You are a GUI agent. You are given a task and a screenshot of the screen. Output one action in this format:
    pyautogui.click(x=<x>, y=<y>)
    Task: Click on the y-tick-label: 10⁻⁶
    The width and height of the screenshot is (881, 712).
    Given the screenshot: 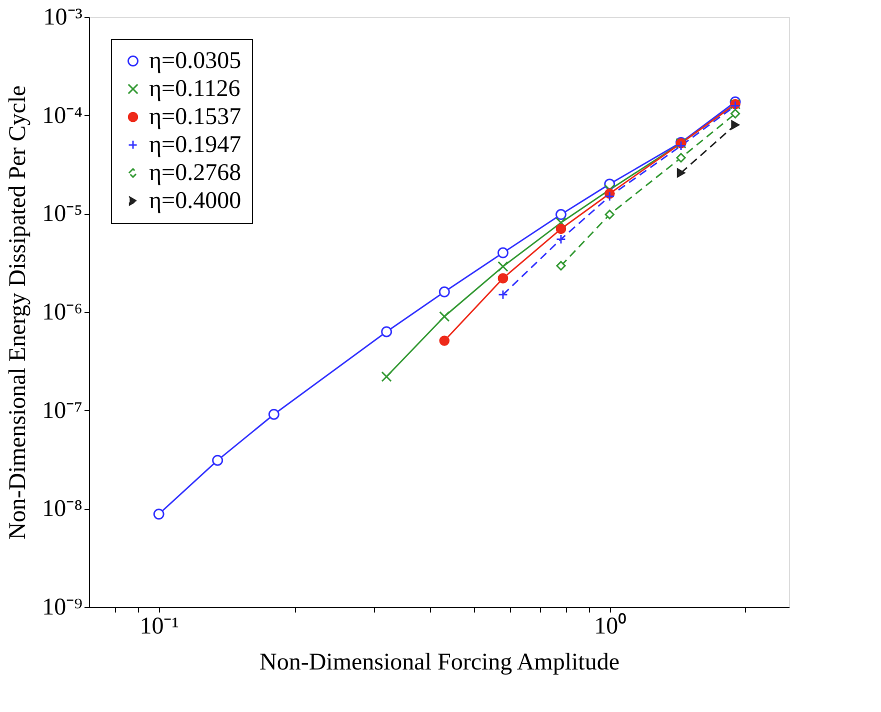 What is the action you would take?
    pyautogui.click(x=62, y=313)
    